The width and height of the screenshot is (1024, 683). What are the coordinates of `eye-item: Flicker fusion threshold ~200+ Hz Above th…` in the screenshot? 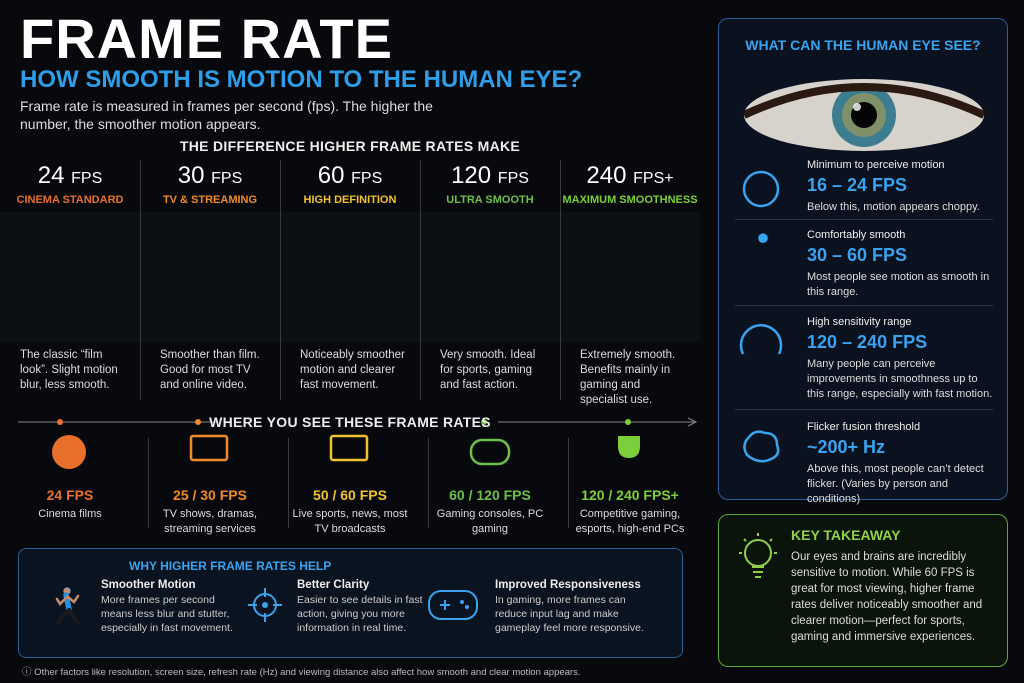 It's located at (867, 464).